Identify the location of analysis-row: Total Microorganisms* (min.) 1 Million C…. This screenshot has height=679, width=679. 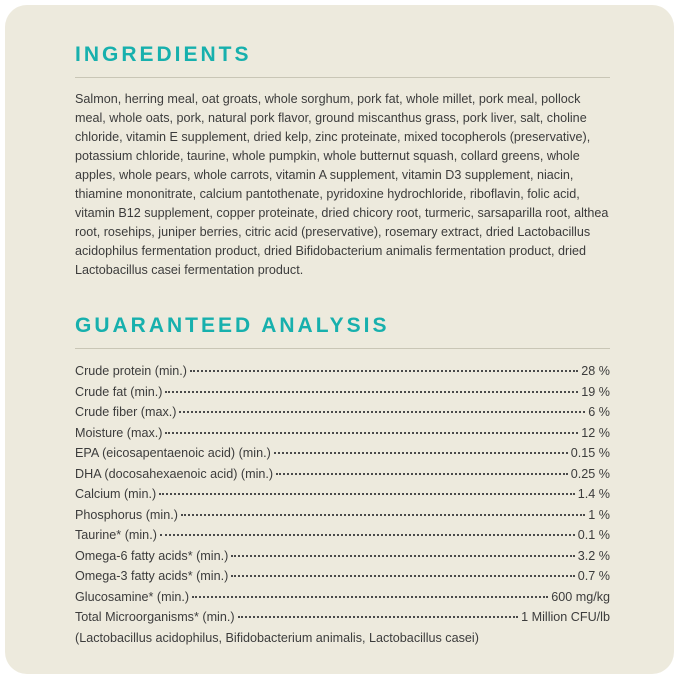
(342, 617).